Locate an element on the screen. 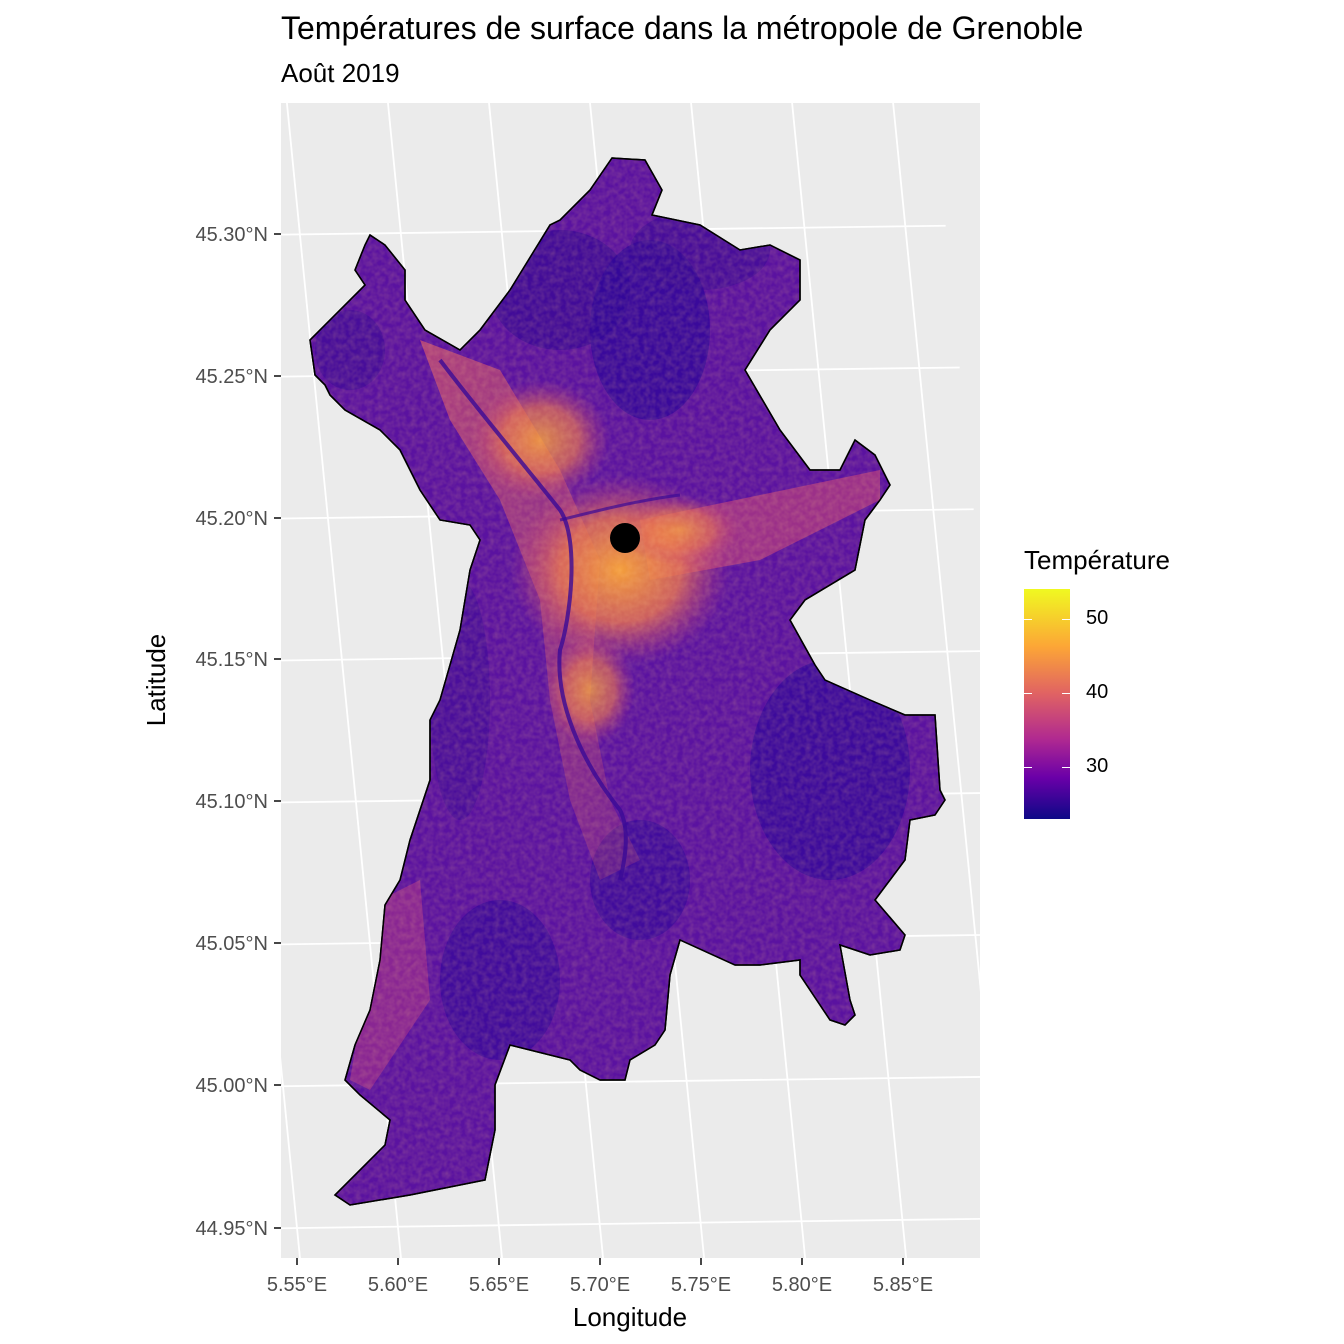 The image size is (1344, 1344). y-tick-label: 45.20°N is located at coordinates (232, 519).